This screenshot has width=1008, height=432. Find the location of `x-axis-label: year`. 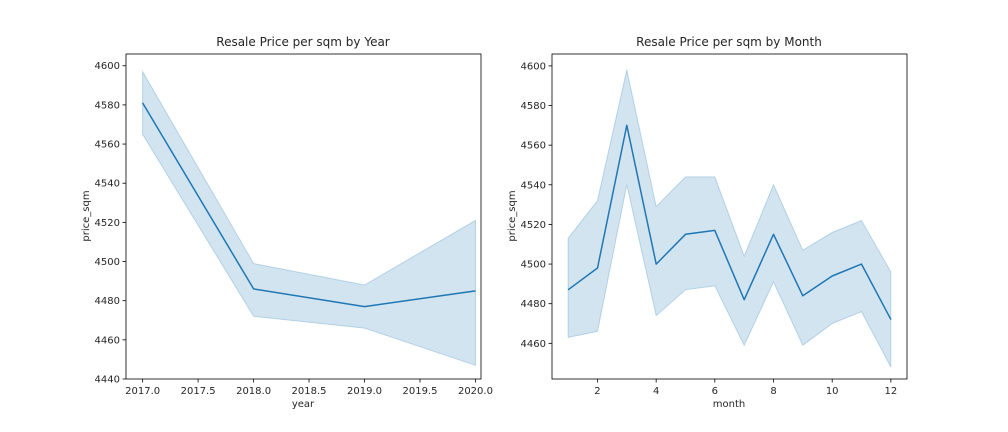

x-axis-label: year is located at coordinates (303, 404).